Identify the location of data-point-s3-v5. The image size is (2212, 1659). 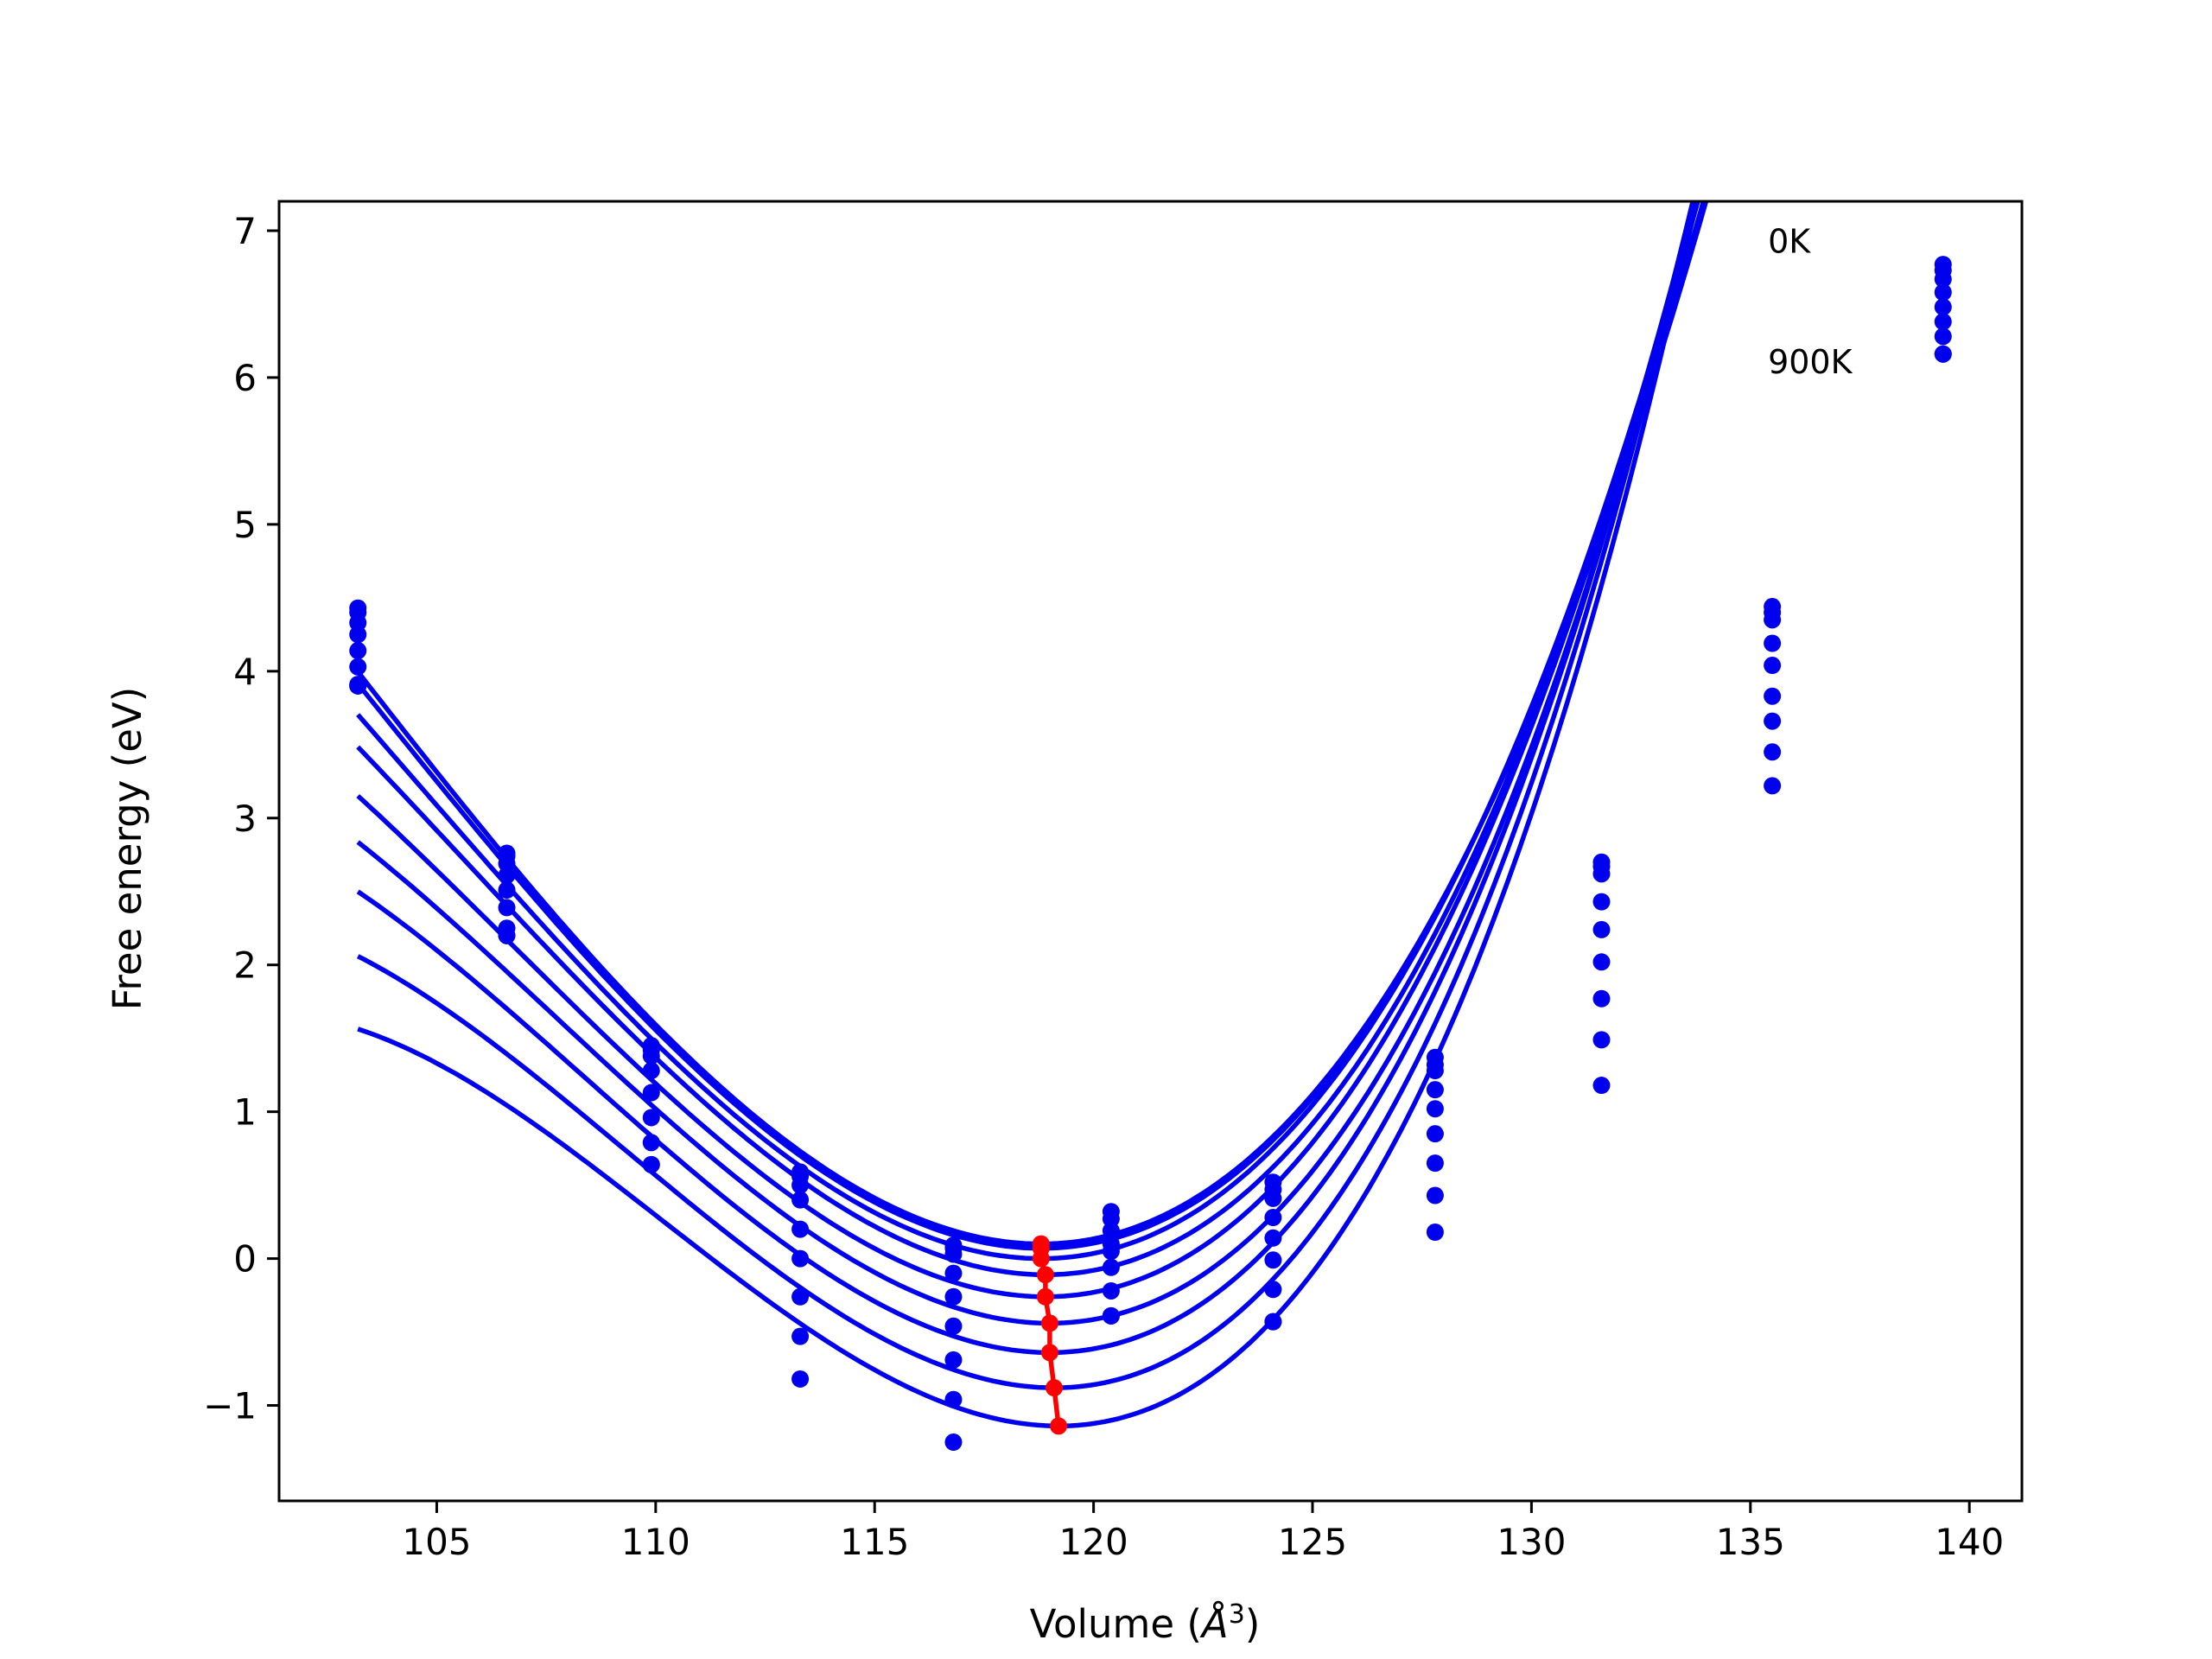
(953, 1254).